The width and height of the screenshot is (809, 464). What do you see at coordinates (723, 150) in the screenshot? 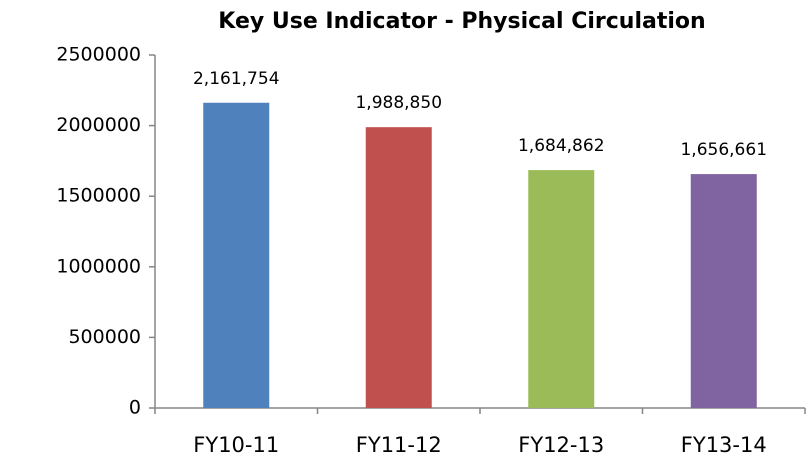
I see `data-label: 1,656,661` at bounding box center [723, 150].